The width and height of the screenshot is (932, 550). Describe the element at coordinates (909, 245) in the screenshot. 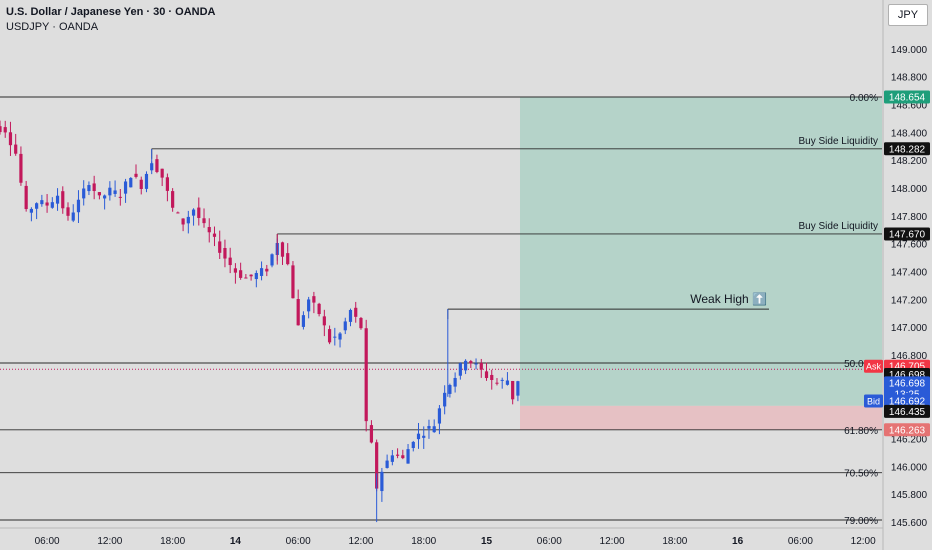

I see `price-tick-label: 147.600` at that location.